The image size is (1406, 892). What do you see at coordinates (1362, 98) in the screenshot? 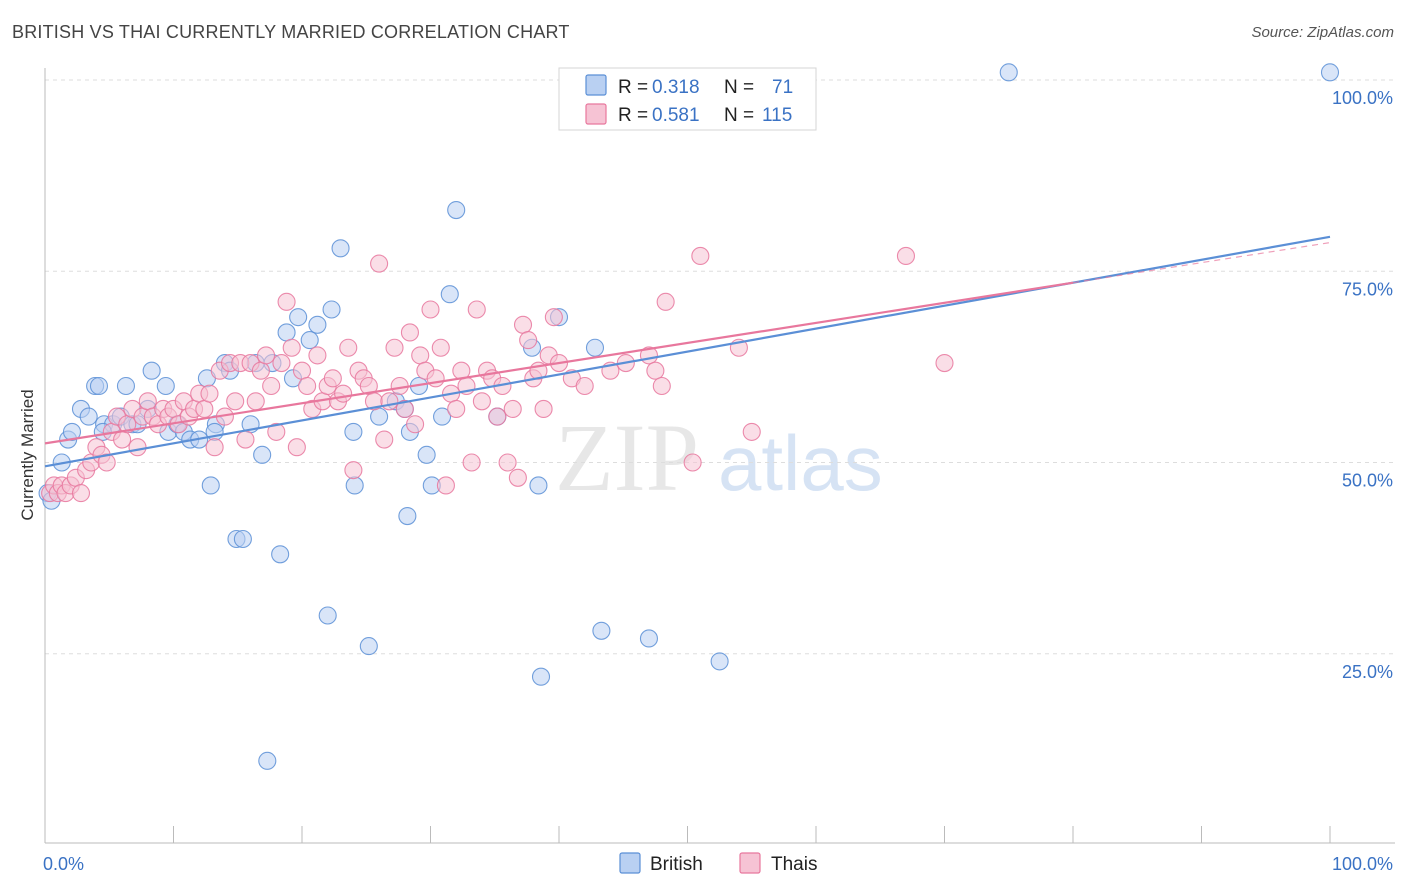
I see `y-tick-label-100: 100.0%` at bounding box center [1362, 98].